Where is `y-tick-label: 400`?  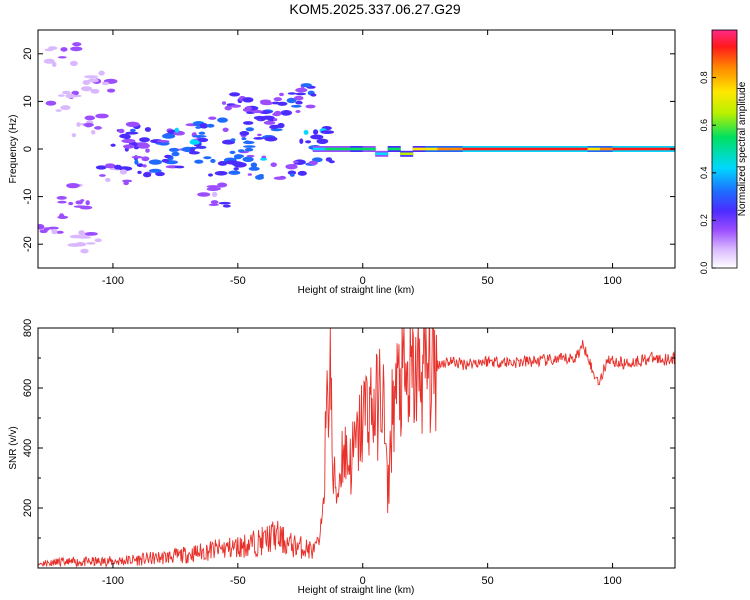
y-tick-label: 400 is located at coordinates (28, 448).